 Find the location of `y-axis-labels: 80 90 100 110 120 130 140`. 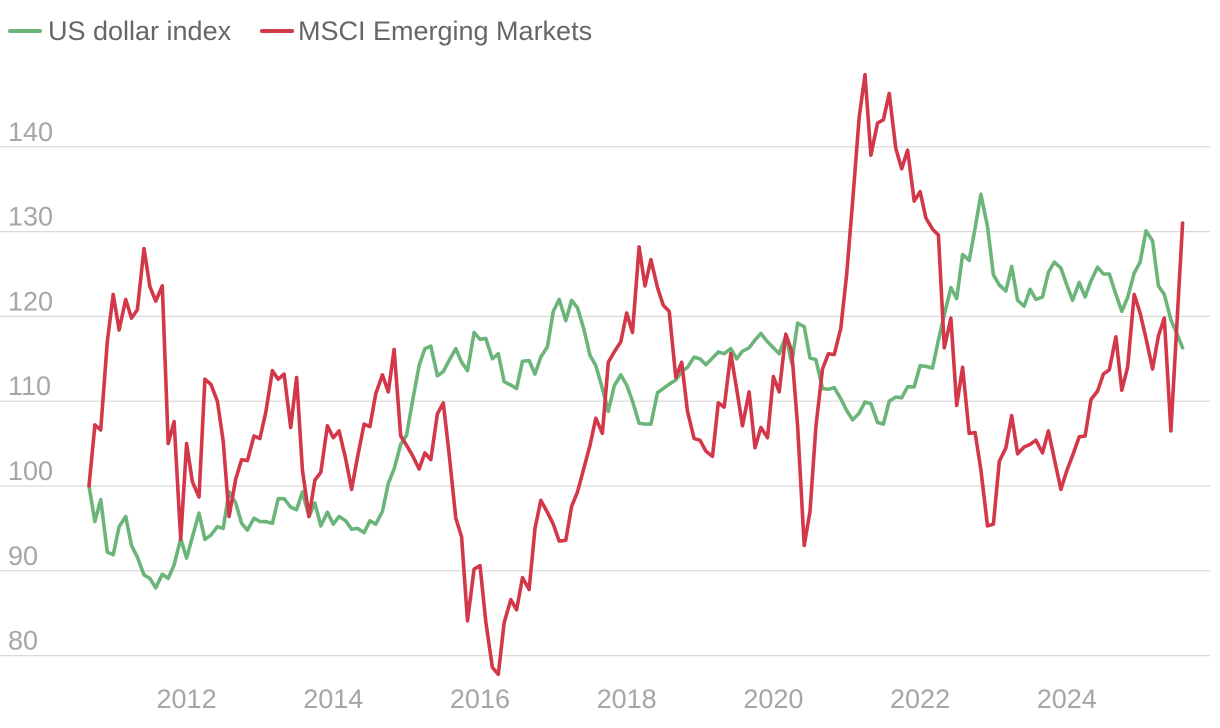

y-axis-labels: 80 90 100 110 120 130 140 is located at coordinates (30, 386).